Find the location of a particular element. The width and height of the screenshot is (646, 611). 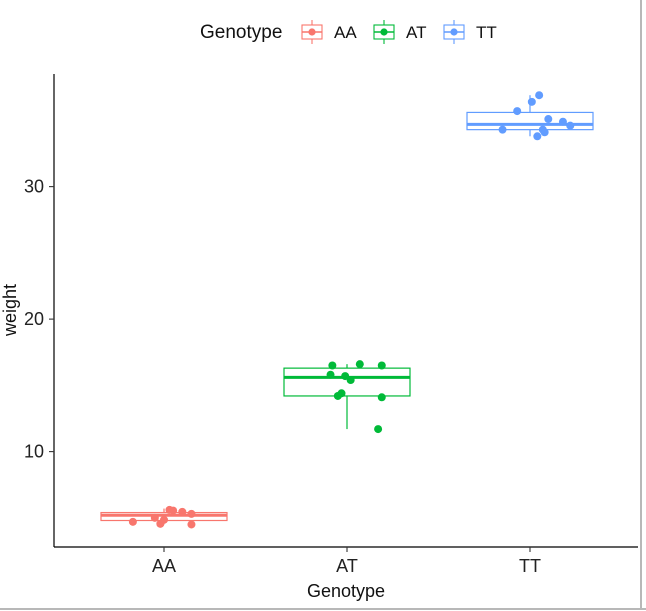

legend-label: AT is located at coordinates (416, 32).